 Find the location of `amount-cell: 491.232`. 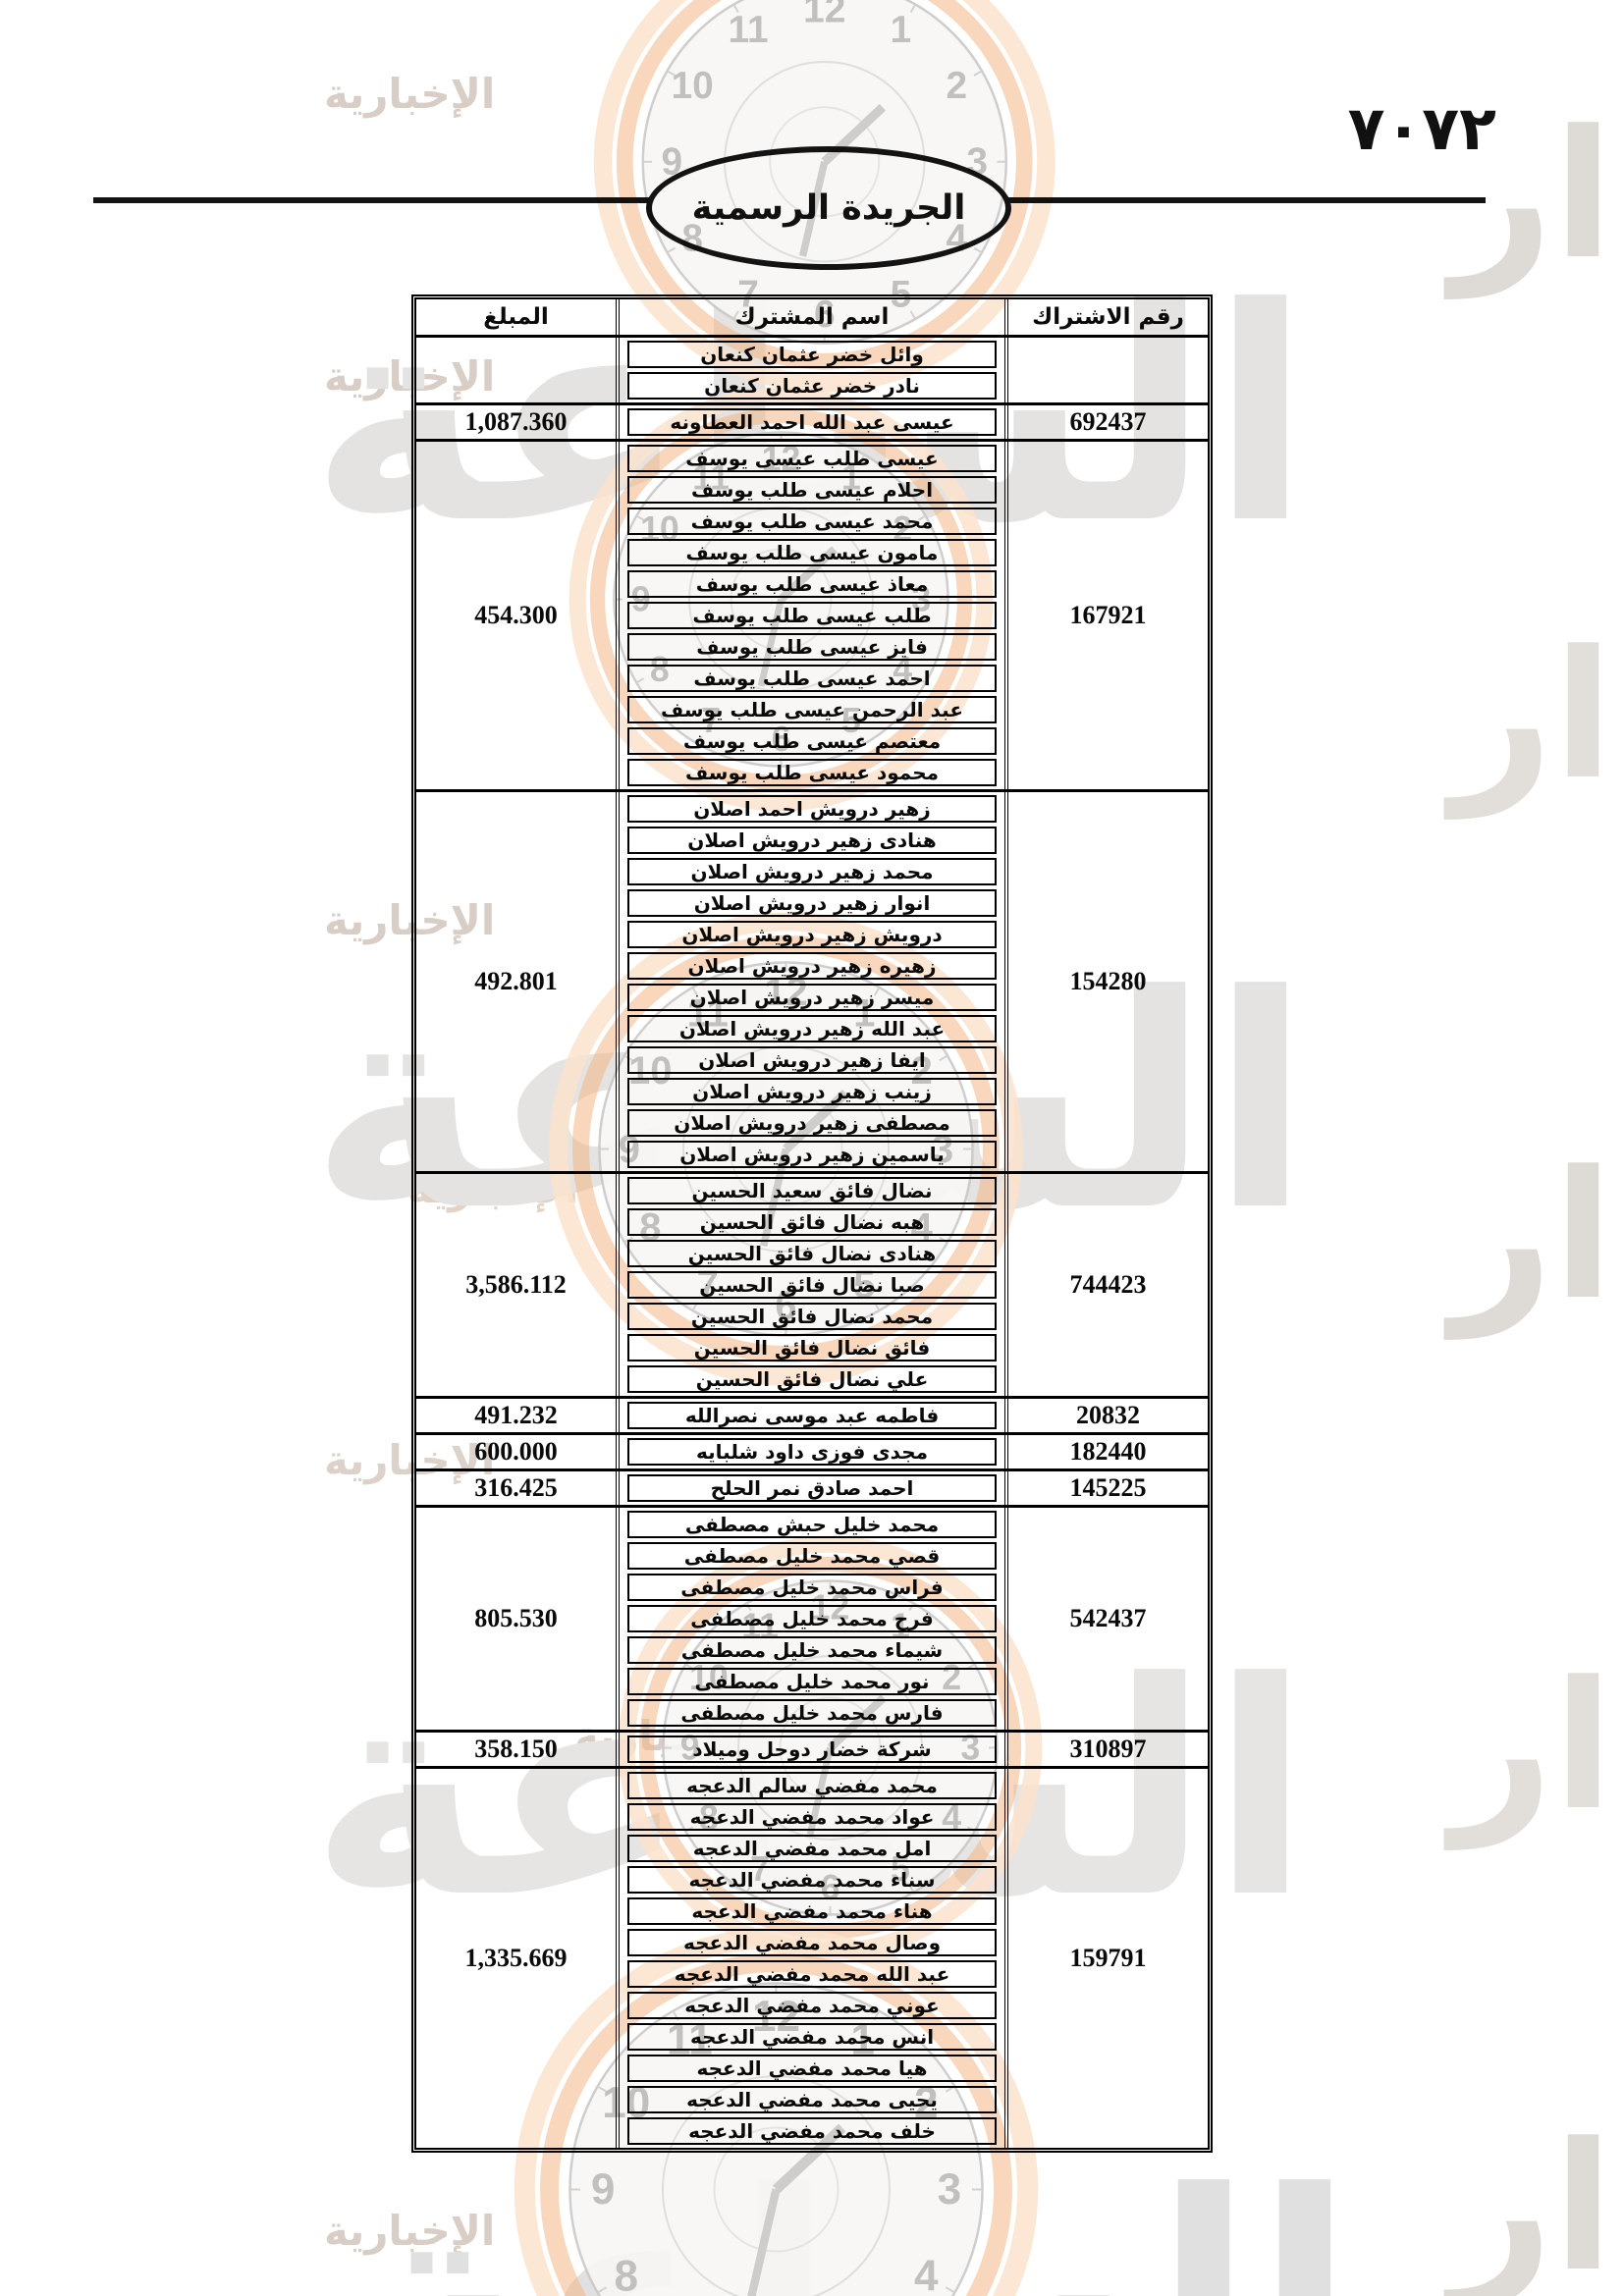

amount-cell: 491.232 is located at coordinates (518, 1415).